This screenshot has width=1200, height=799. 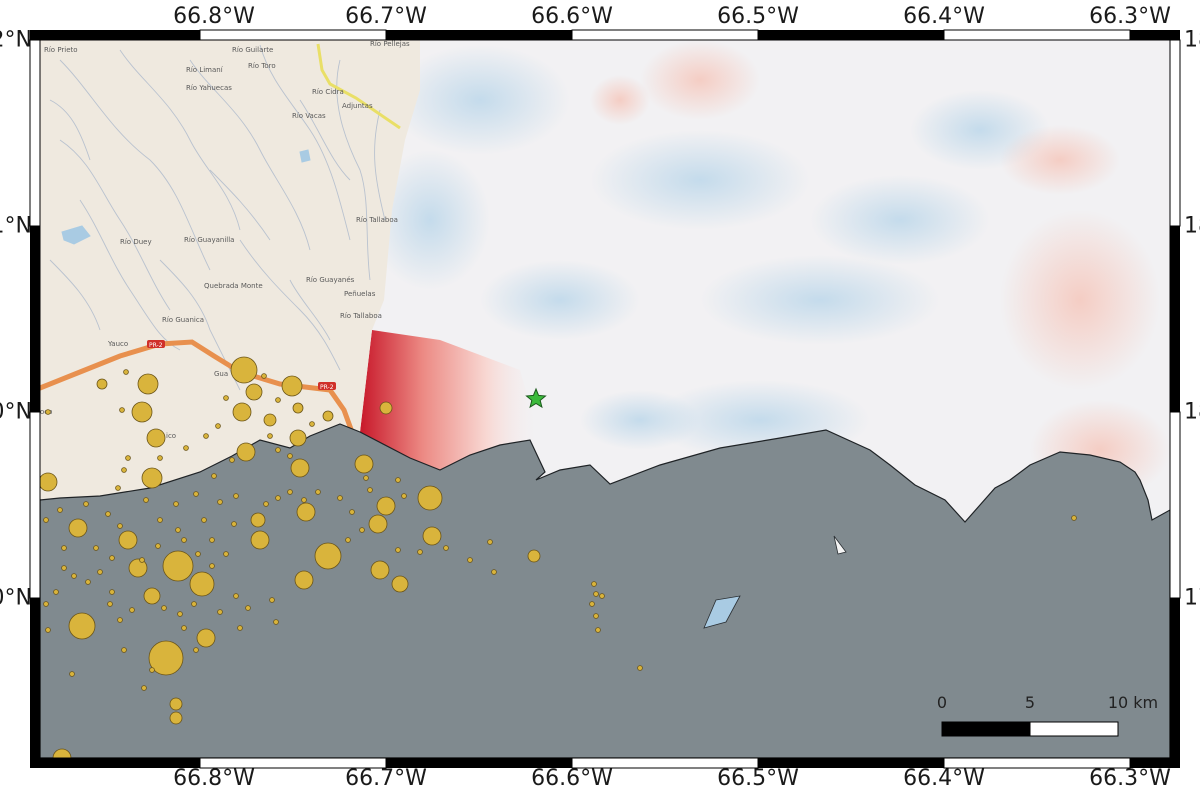 I want to click on scale-tick-label: 0, so click(x=942, y=702).